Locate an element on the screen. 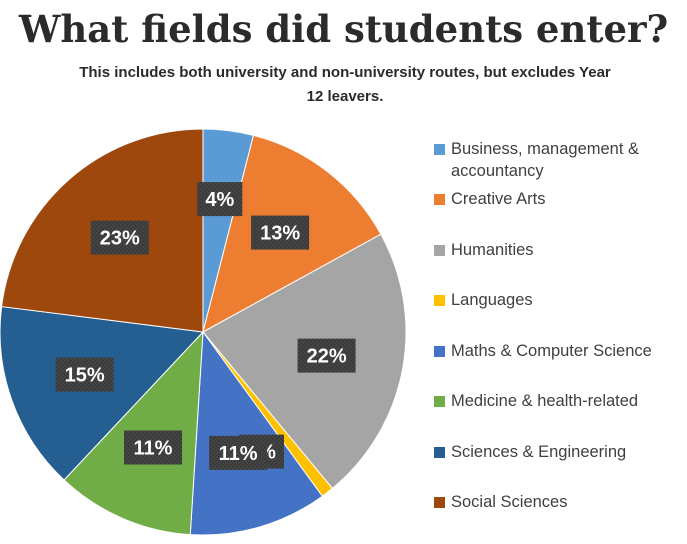 The height and width of the screenshot is (544, 687). data-label: 15% is located at coordinates (85, 376).